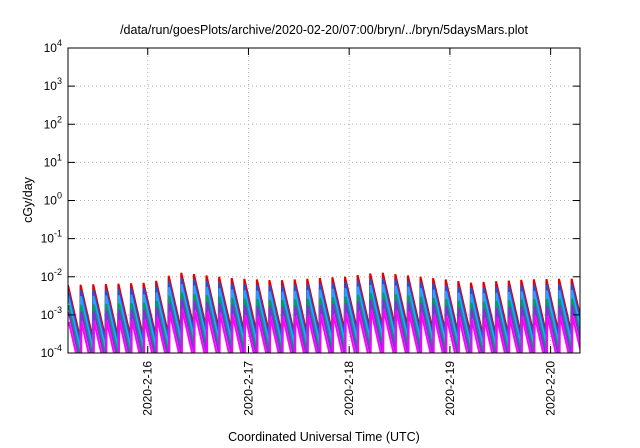  I want to click on y-tick-label: 10¹, so click(53, 160).